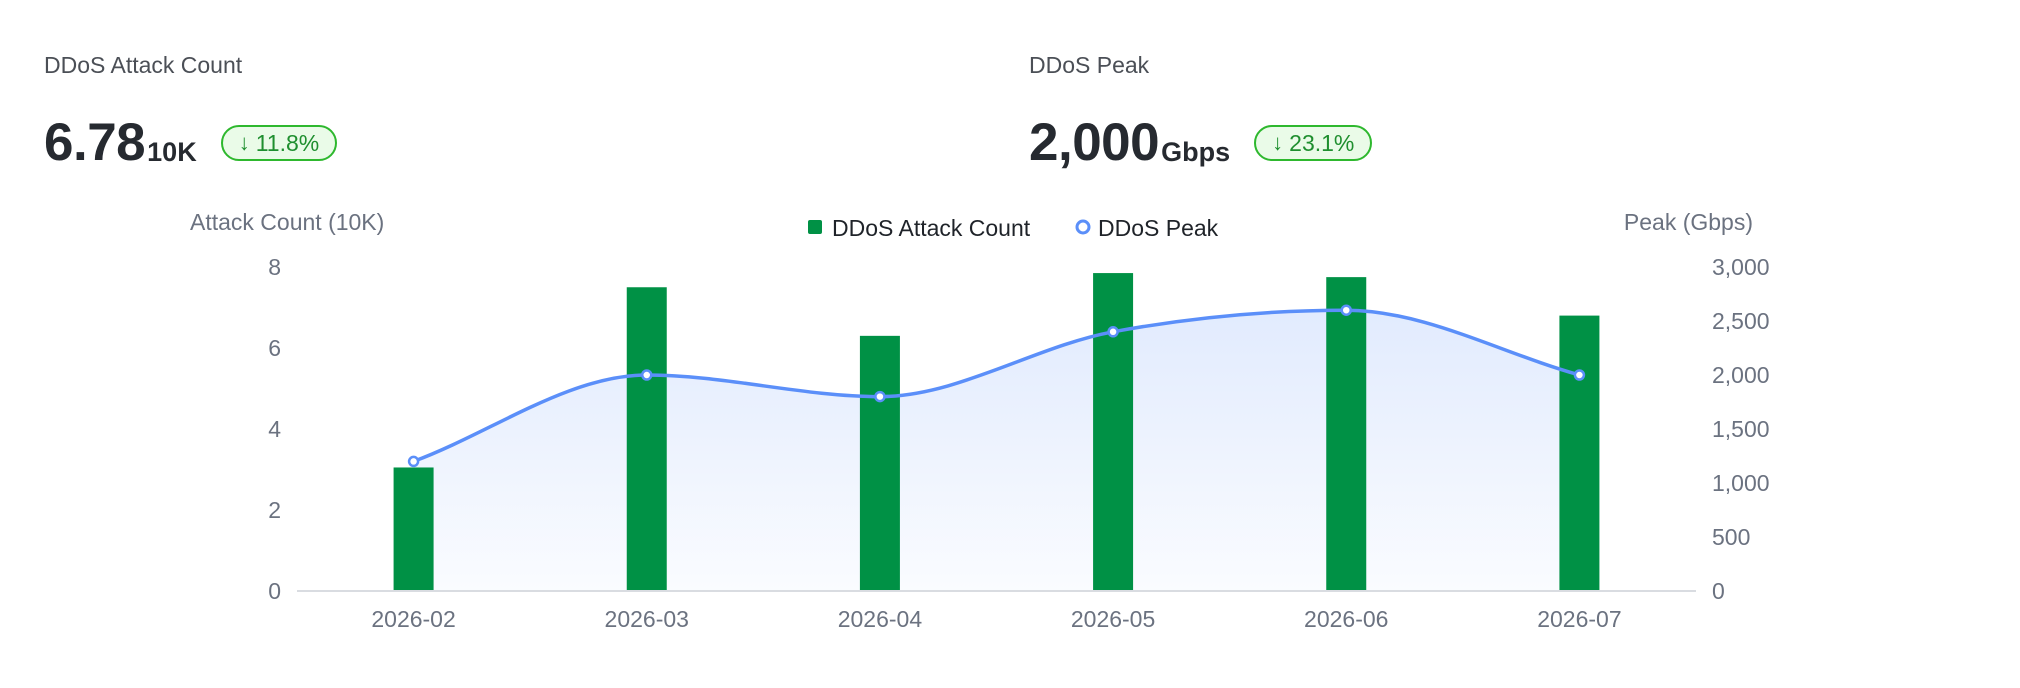  Describe the element at coordinates (1158, 228) in the screenshot. I see `legend-label-peak: DDoS Peak` at that location.